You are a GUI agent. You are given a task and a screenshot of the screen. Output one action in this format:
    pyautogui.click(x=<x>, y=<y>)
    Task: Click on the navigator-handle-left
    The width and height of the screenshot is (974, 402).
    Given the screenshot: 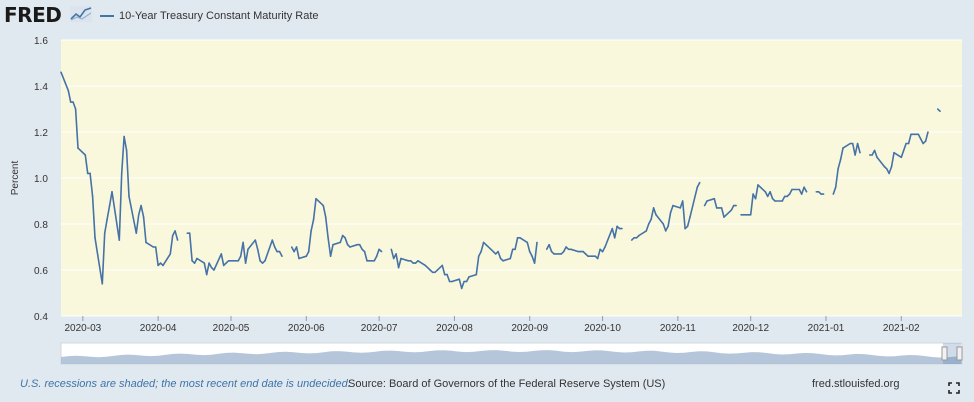 What is the action you would take?
    pyautogui.click(x=944, y=353)
    